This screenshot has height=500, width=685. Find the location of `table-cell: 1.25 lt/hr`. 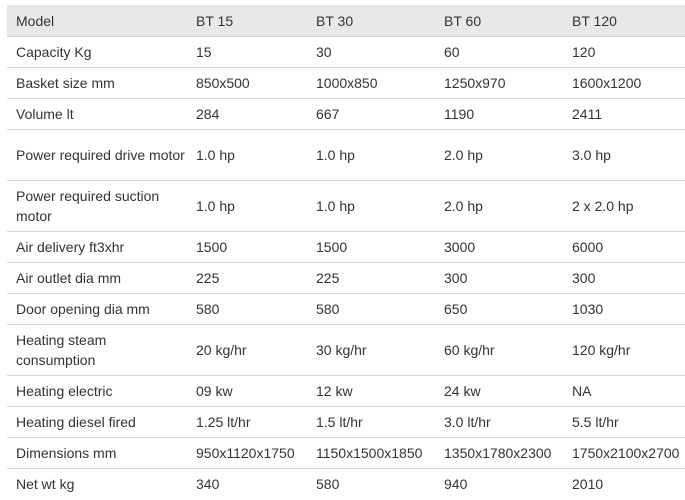

table-cell: 1.25 lt/hr is located at coordinates (247, 422).